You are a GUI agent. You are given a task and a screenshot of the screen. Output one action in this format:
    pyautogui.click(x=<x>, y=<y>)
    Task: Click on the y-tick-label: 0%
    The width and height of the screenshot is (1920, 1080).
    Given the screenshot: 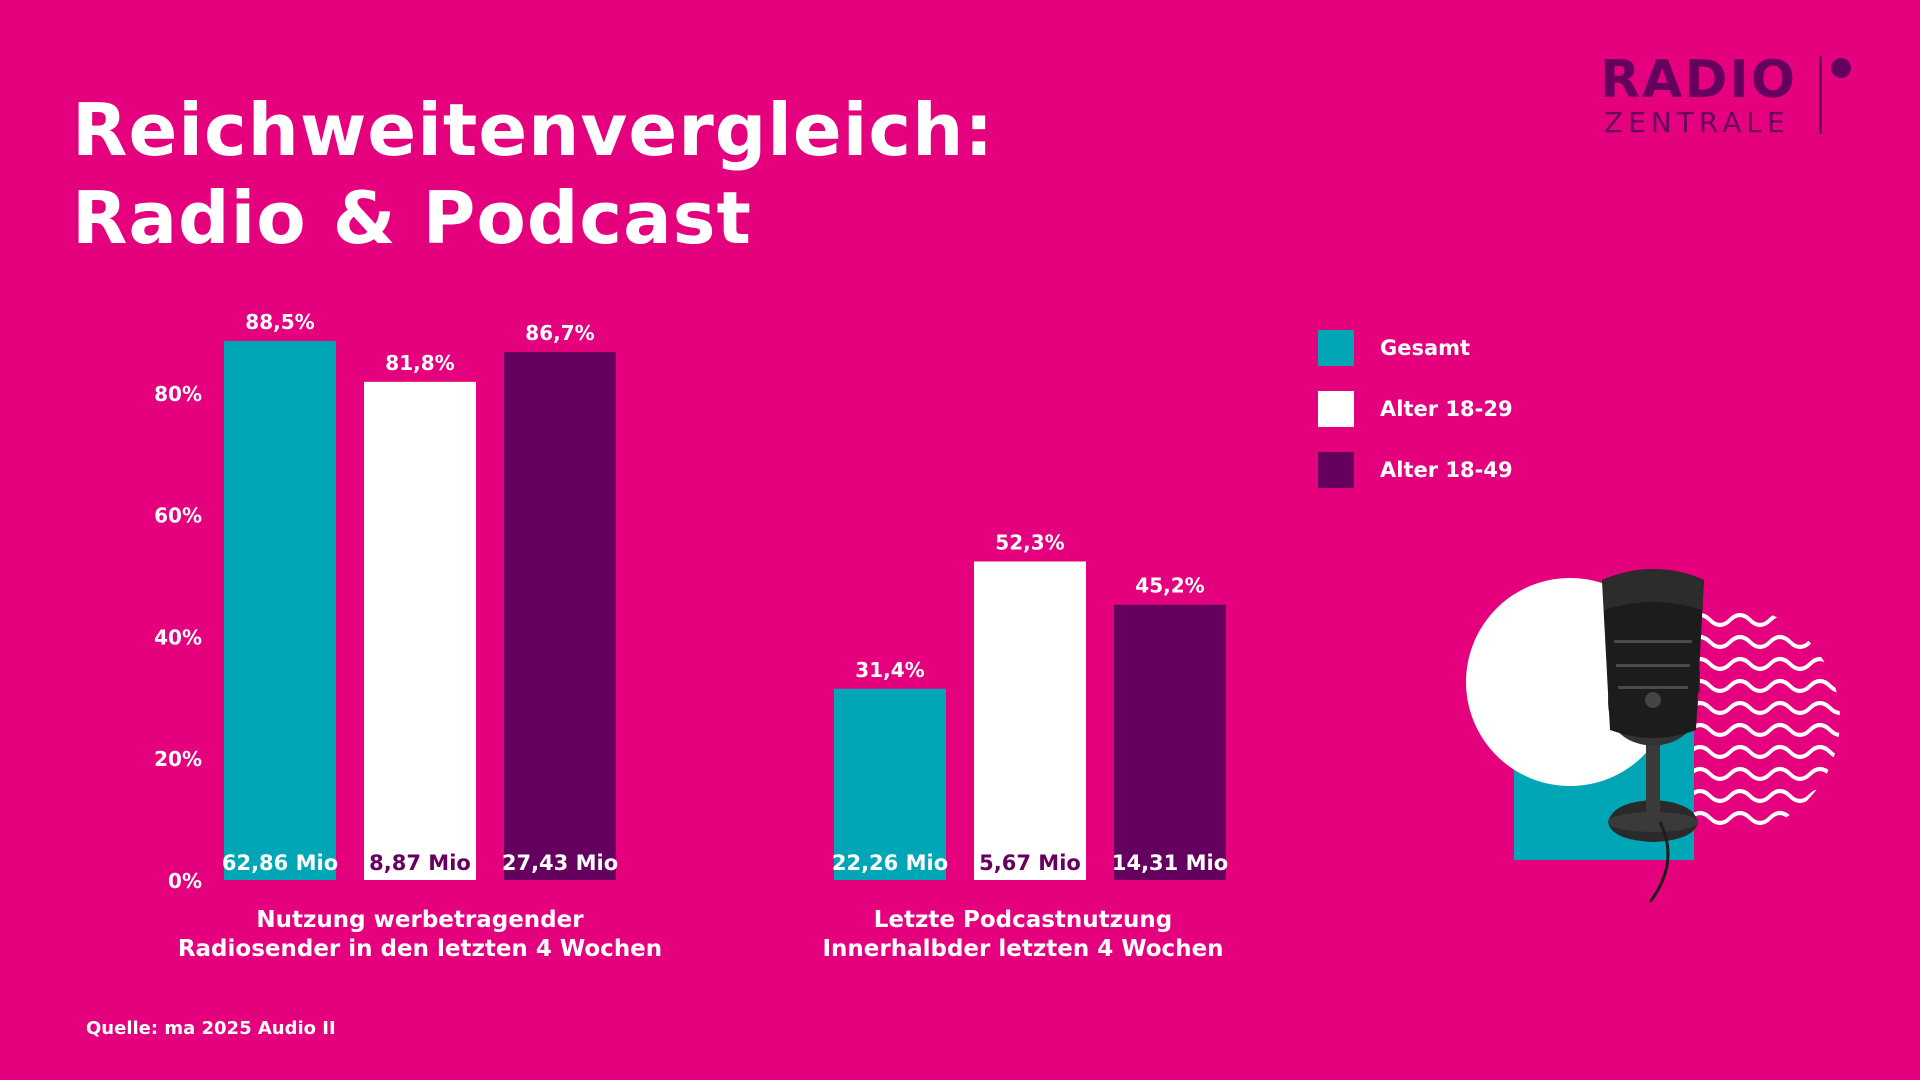 What is the action you would take?
    pyautogui.click(x=185, y=881)
    